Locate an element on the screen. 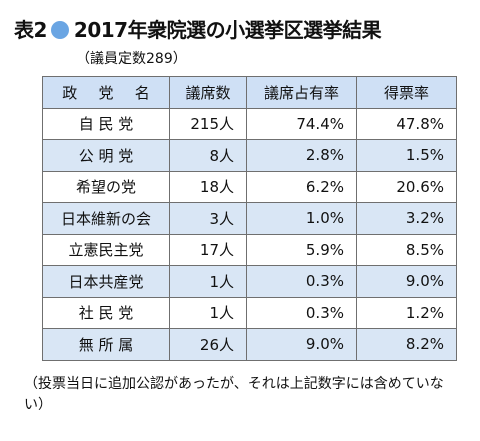 Image resolution: width=480 pixels, height=441 pixels. cell-vote-share: 47.8% is located at coordinates (406, 123).